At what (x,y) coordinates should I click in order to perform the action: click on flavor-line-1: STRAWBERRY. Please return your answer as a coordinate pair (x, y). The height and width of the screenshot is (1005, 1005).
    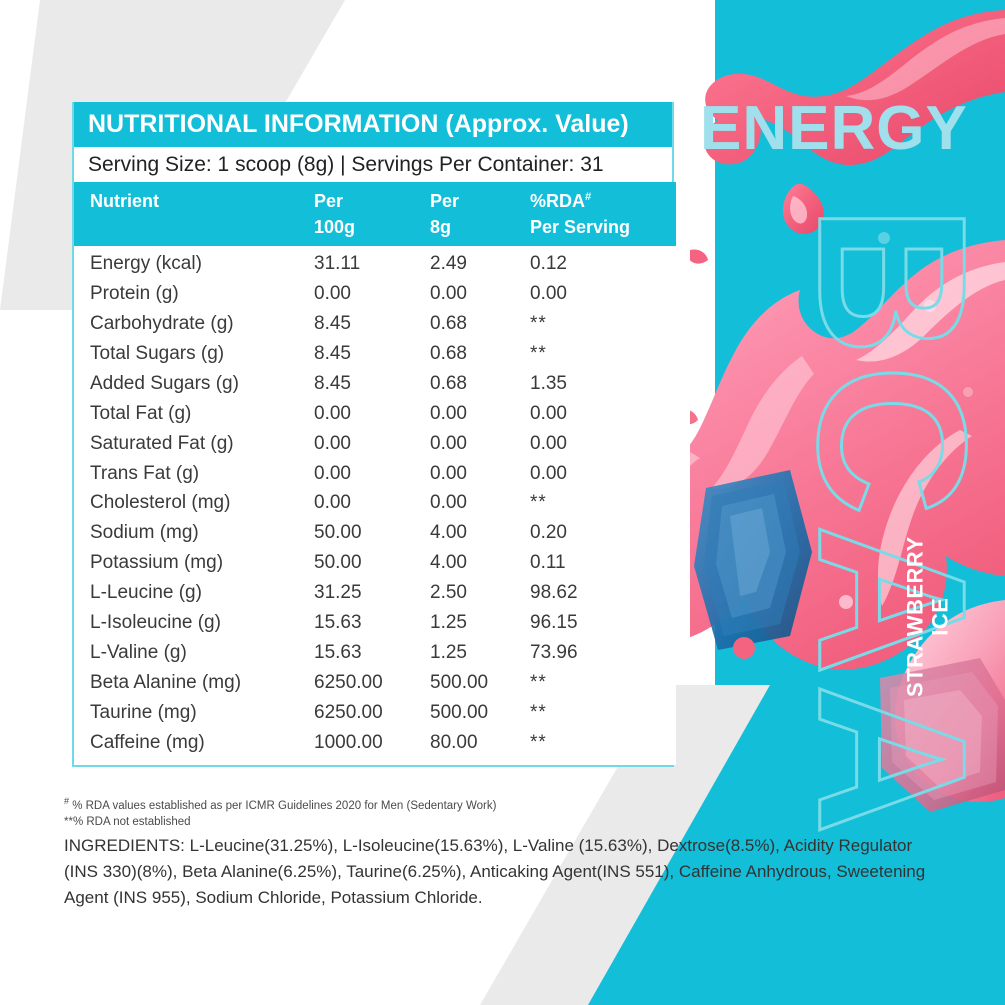
    Looking at the image, I should click on (915, 616).